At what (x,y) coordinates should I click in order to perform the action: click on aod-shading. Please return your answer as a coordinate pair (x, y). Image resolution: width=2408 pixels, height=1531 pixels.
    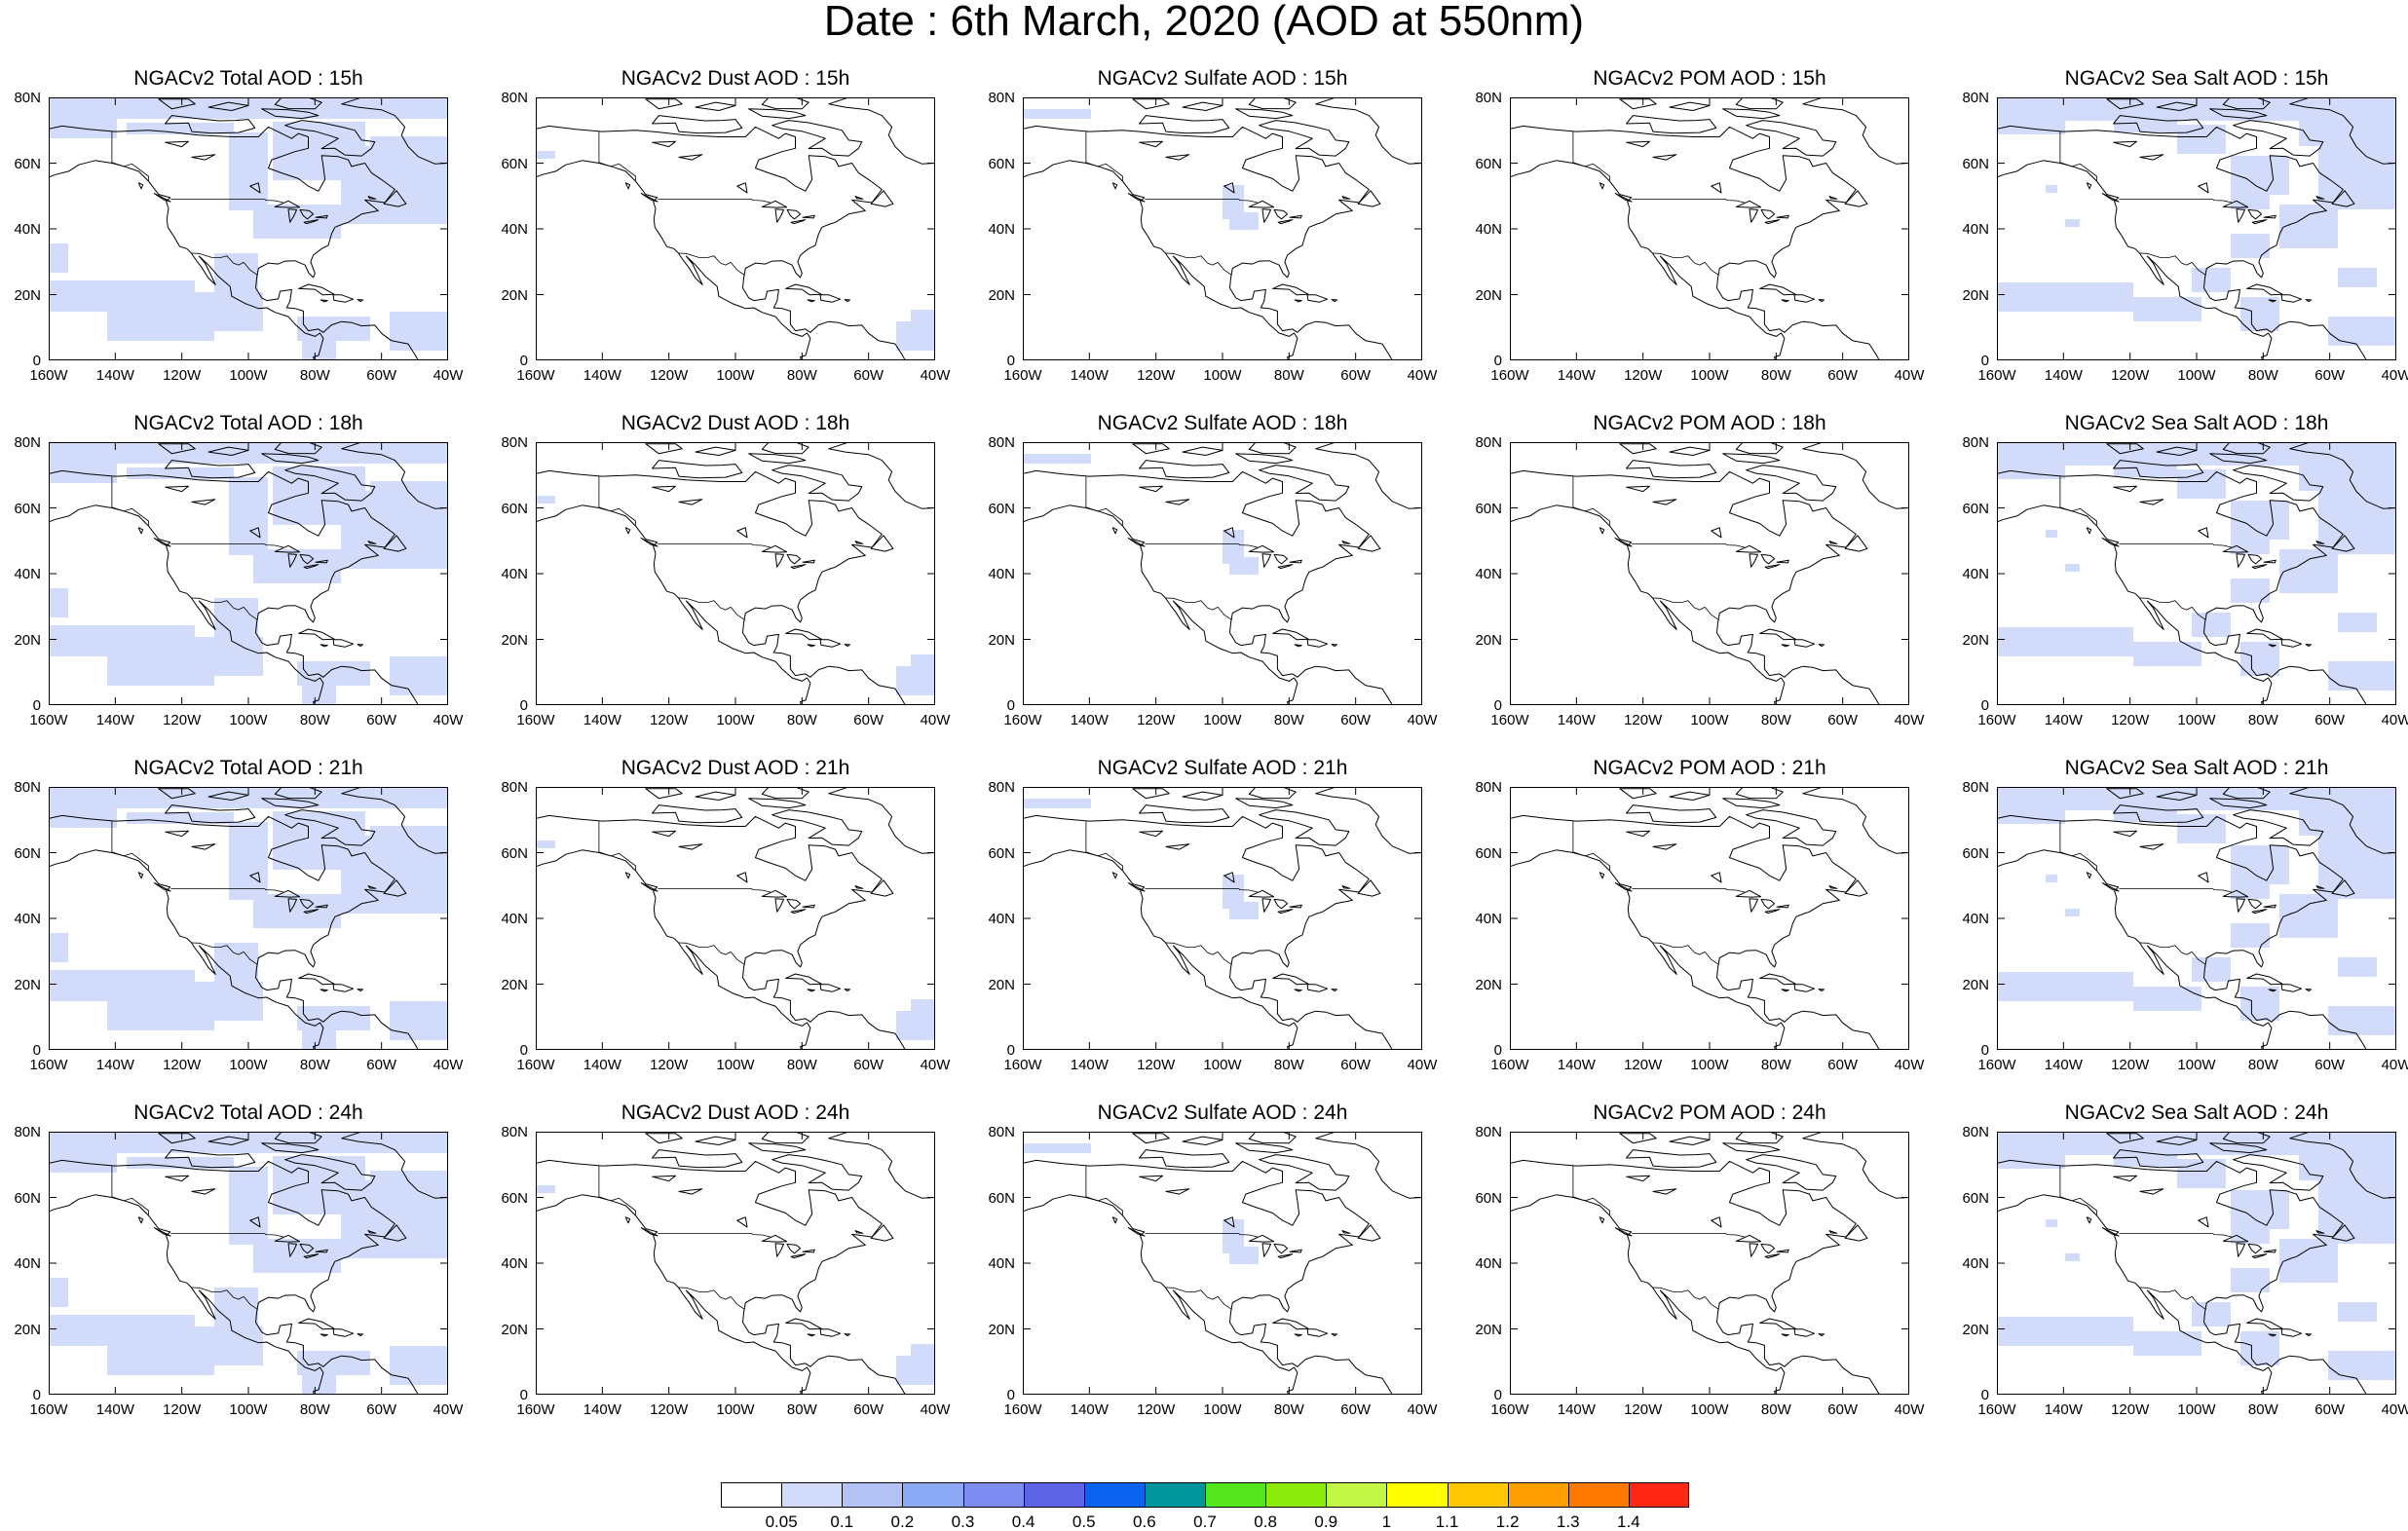
    Looking at the image, I should click on (2196, 221).